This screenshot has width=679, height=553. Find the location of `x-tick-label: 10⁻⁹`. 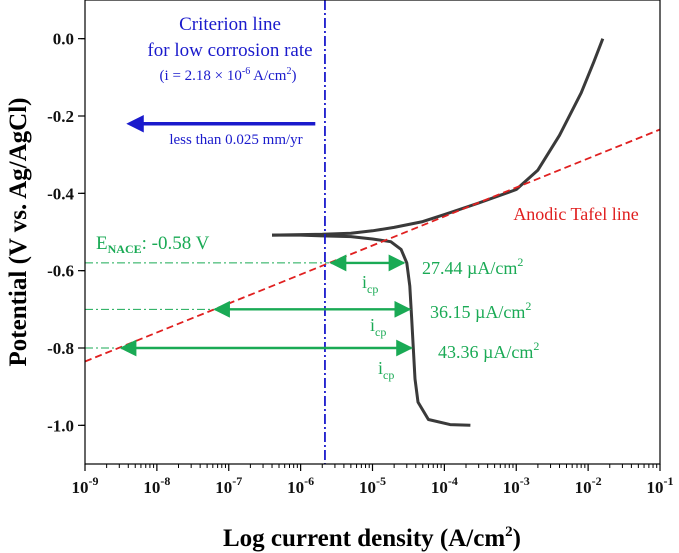

x-tick-label: 10⁻⁹ is located at coordinates (85, 485).